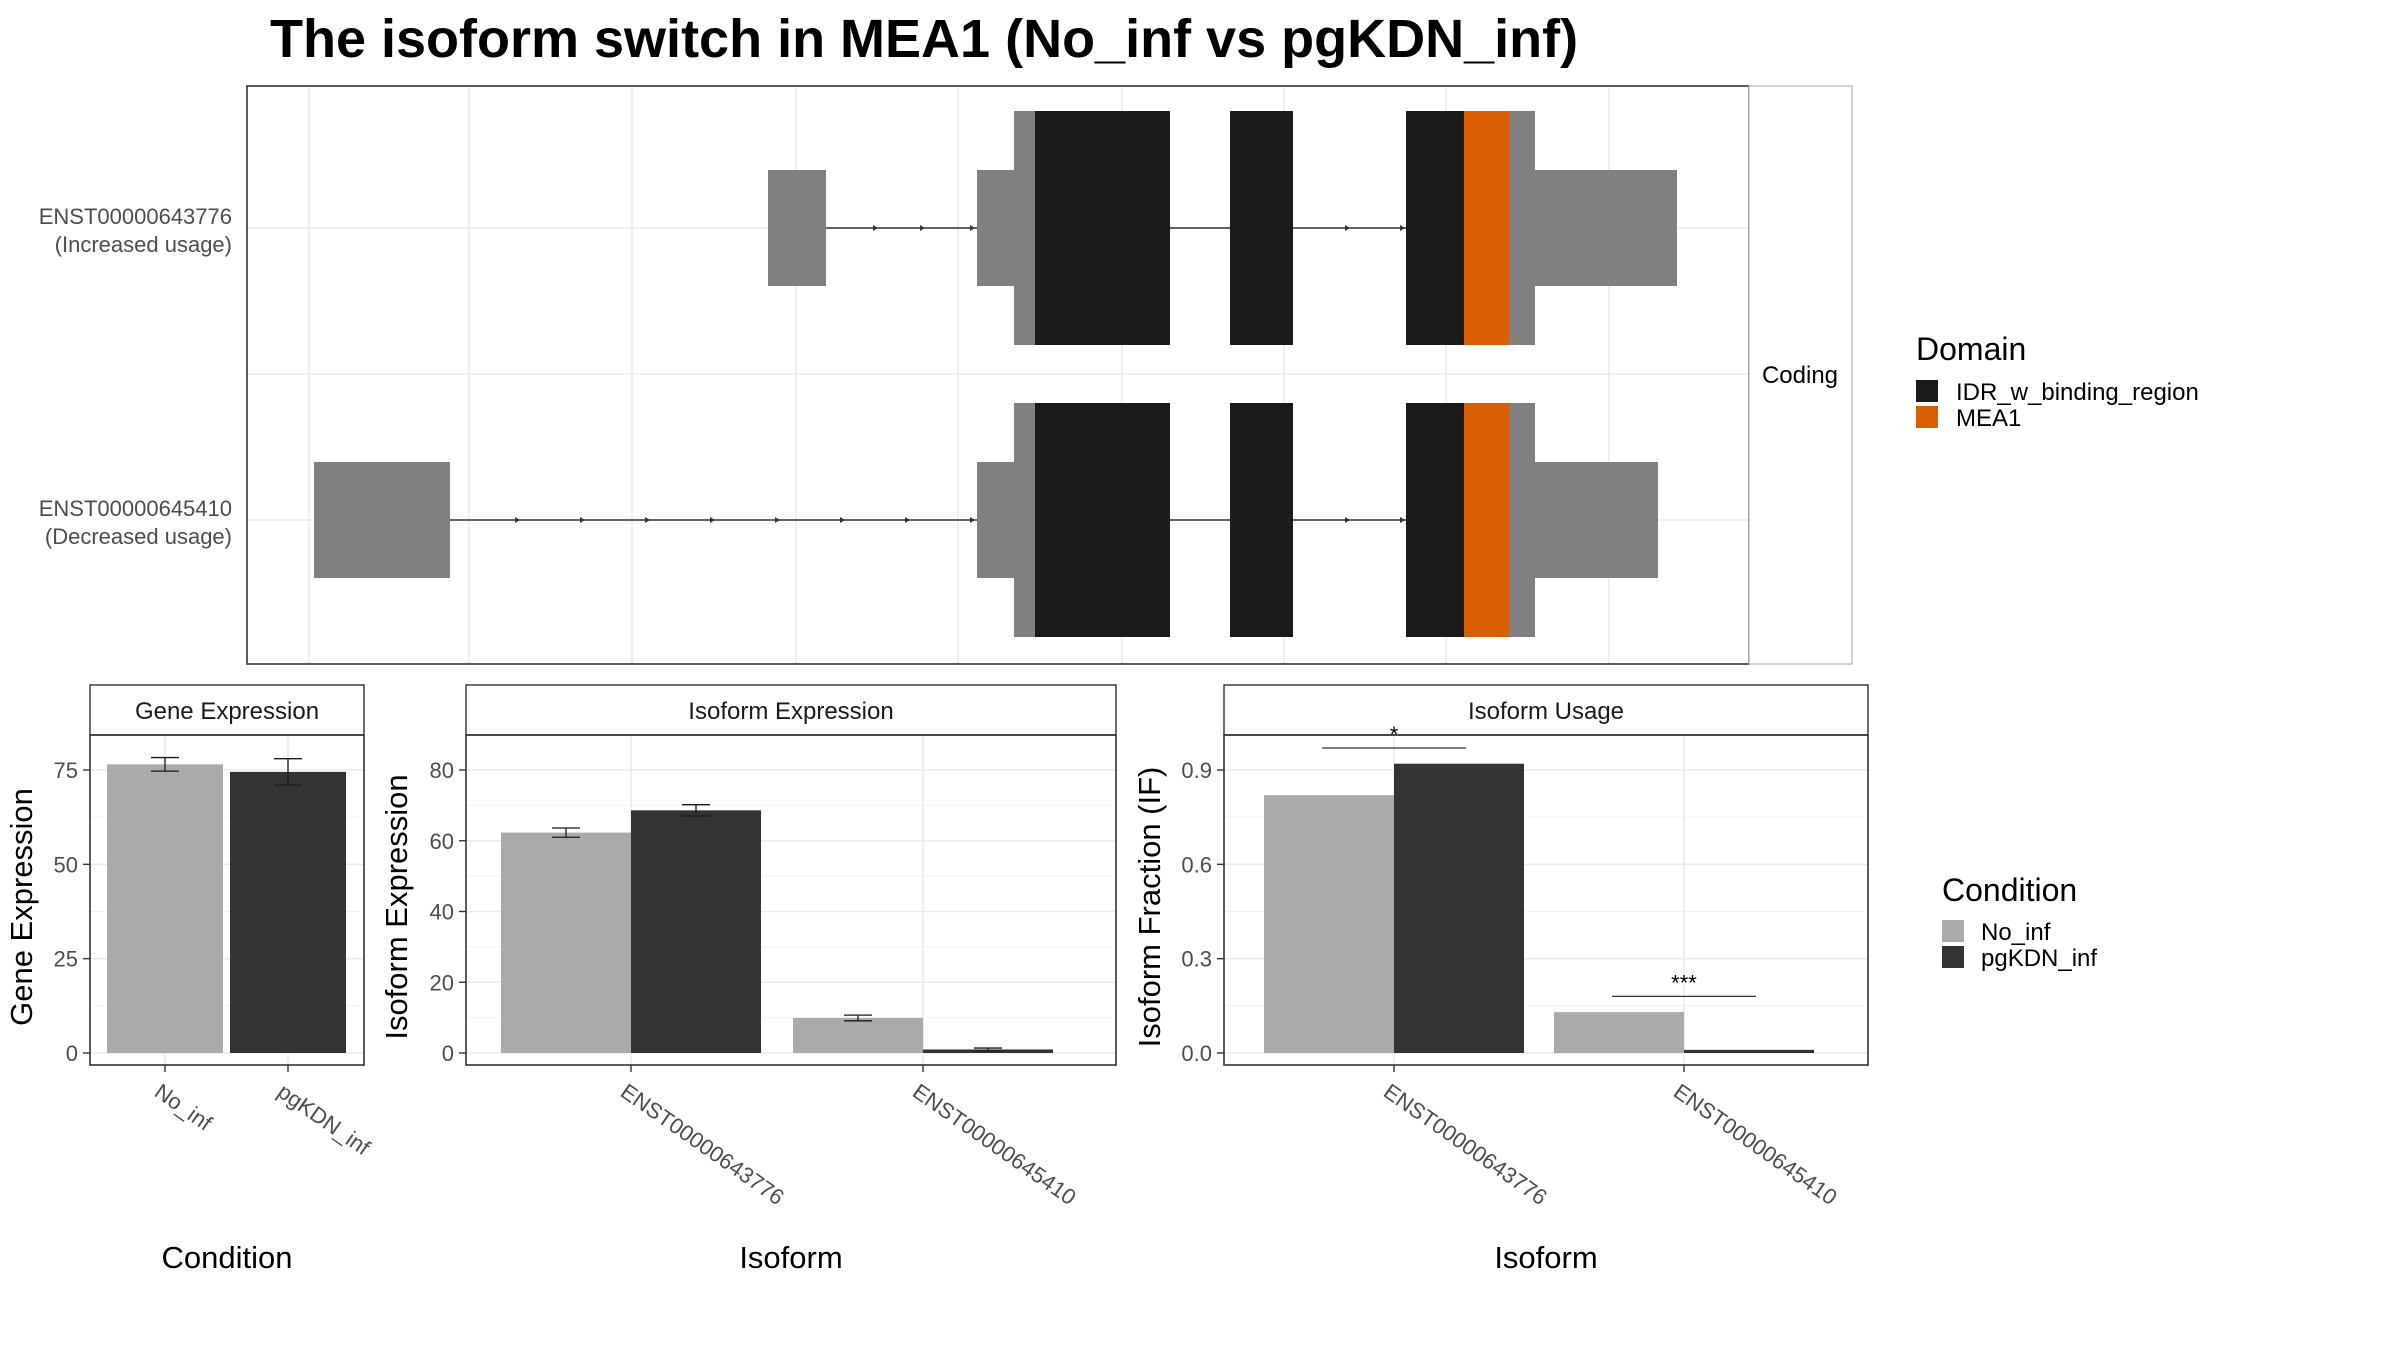  I want to click on condition-legend-label-pgkdn-inf: pgKDN_inf, so click(2039, 958).